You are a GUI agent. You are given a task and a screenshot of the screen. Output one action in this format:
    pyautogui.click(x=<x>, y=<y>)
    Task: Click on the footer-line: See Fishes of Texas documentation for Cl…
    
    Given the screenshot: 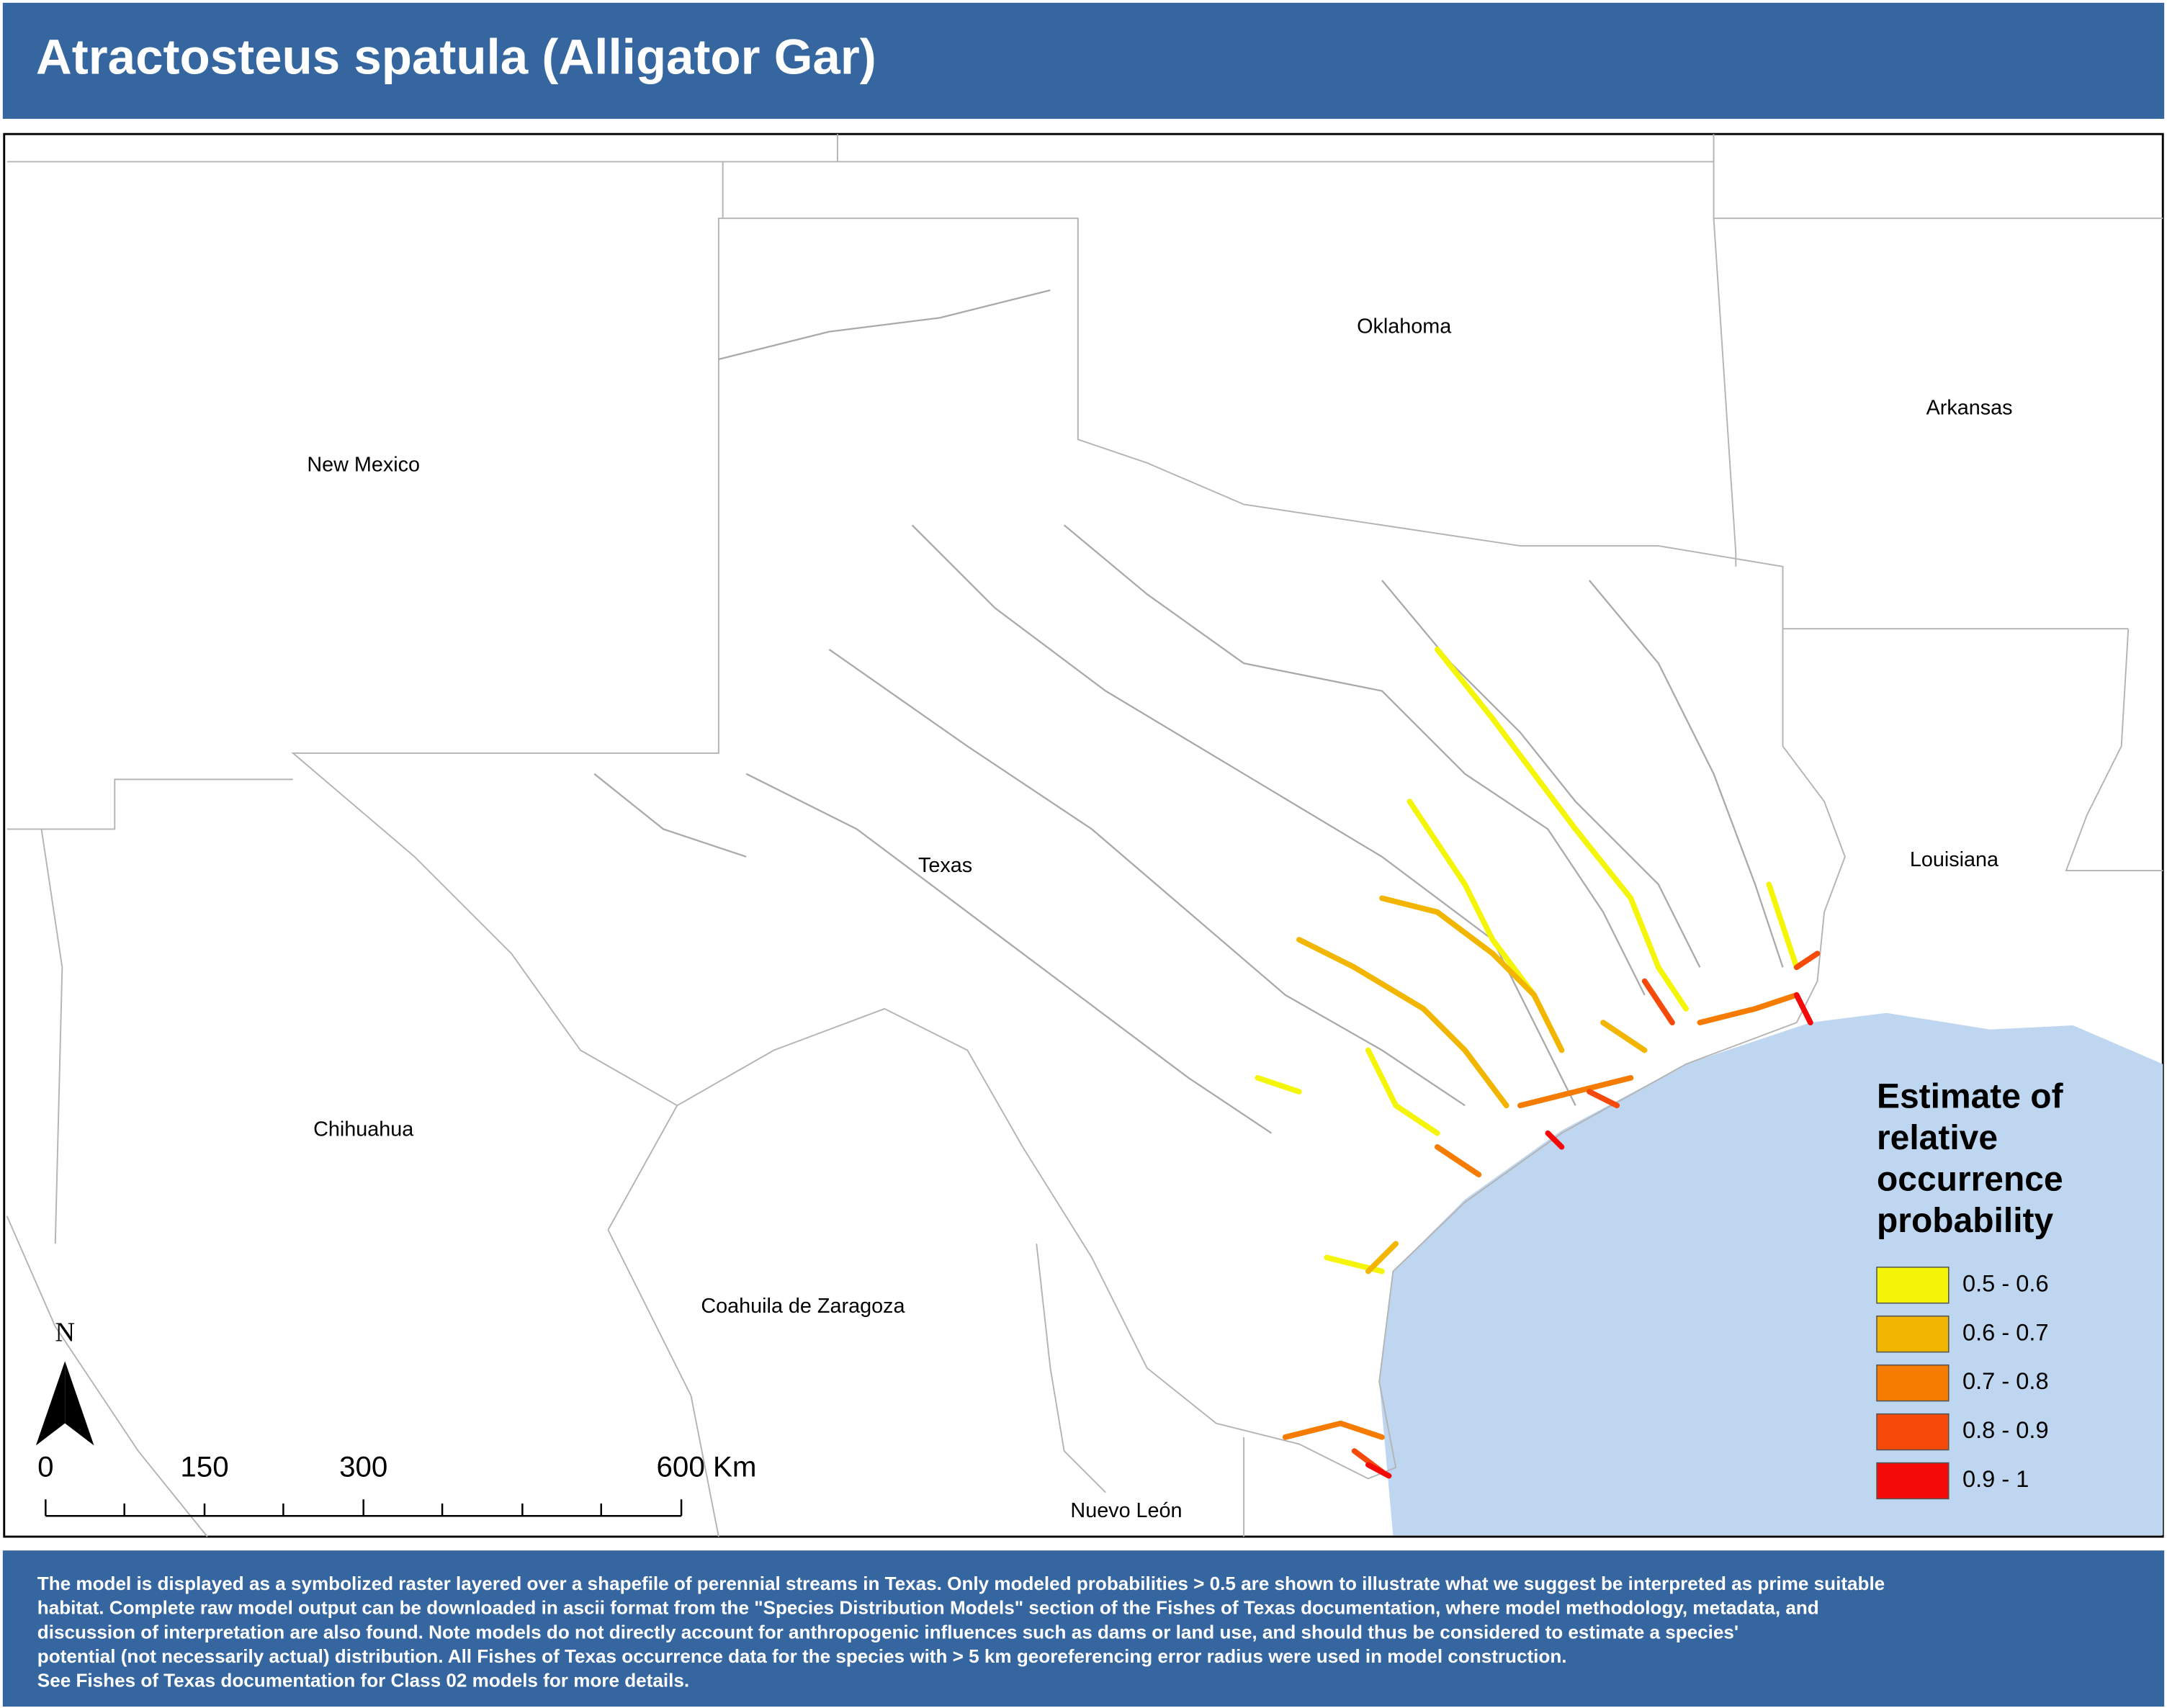 What is the action you would take?
    pyautogui.click(x=363, y=1680)
    